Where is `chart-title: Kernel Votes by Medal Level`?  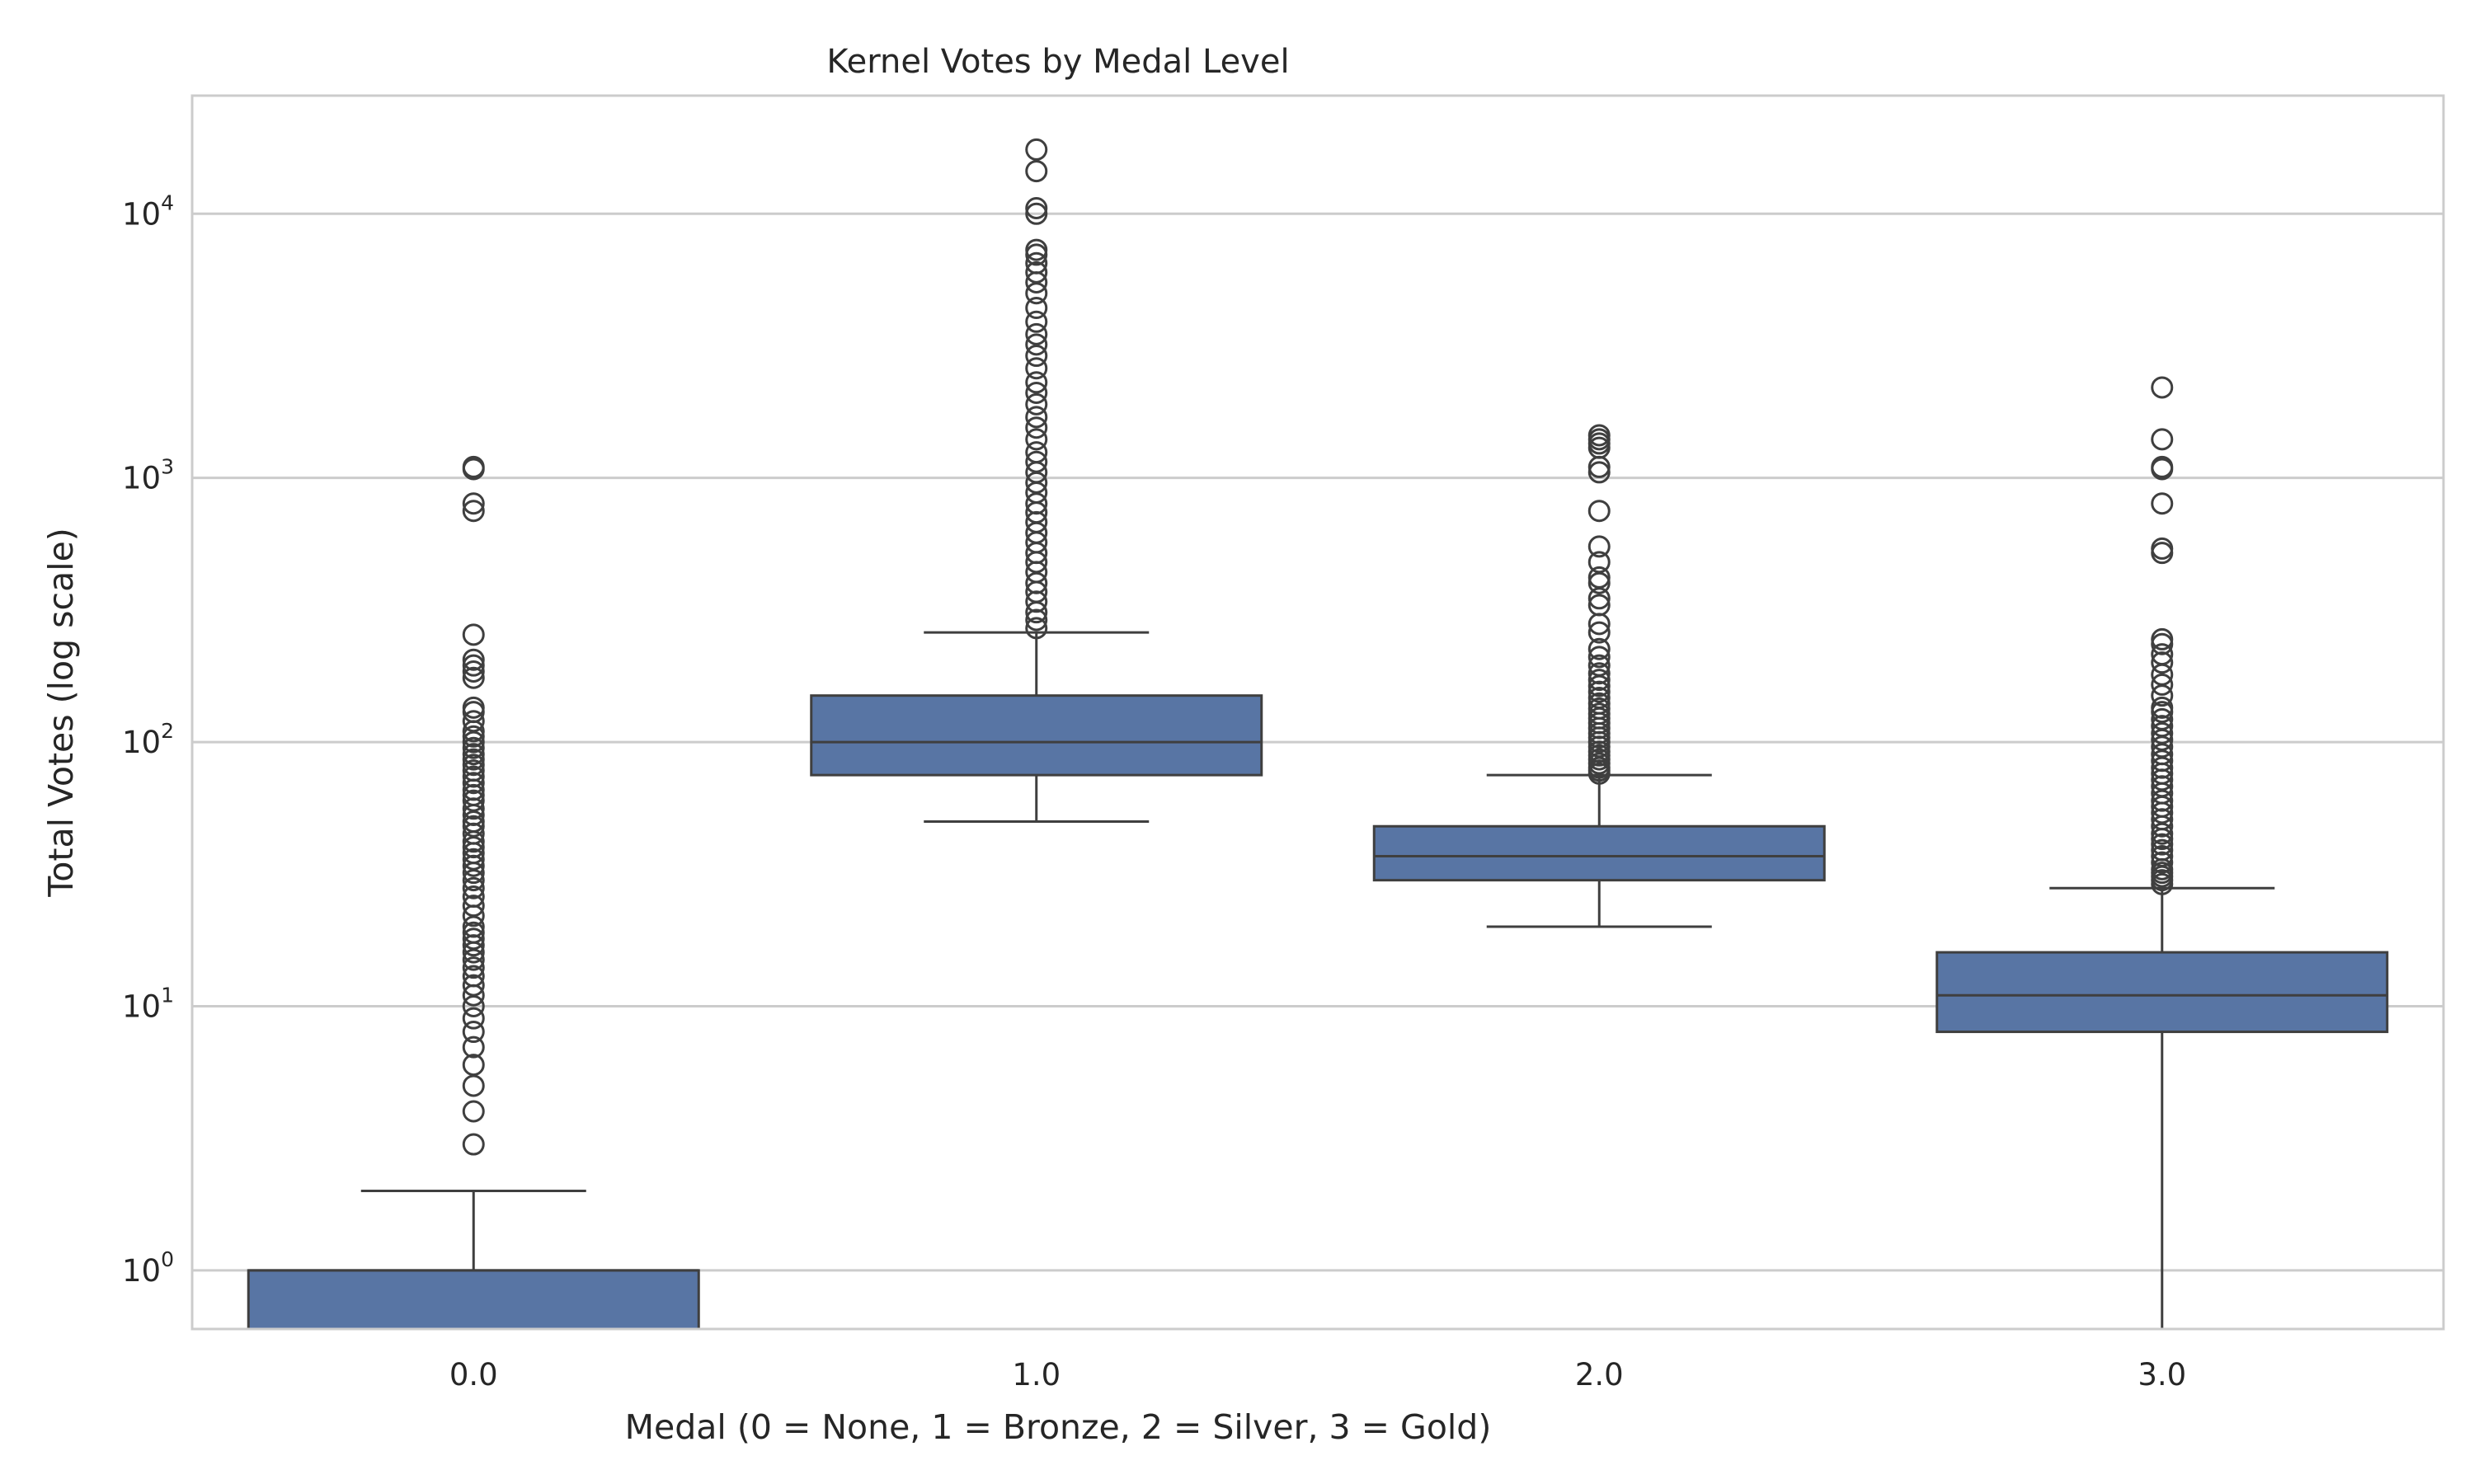 chart-title: Kernel Votes by Medal Level is located at coordinates (1057, 62).